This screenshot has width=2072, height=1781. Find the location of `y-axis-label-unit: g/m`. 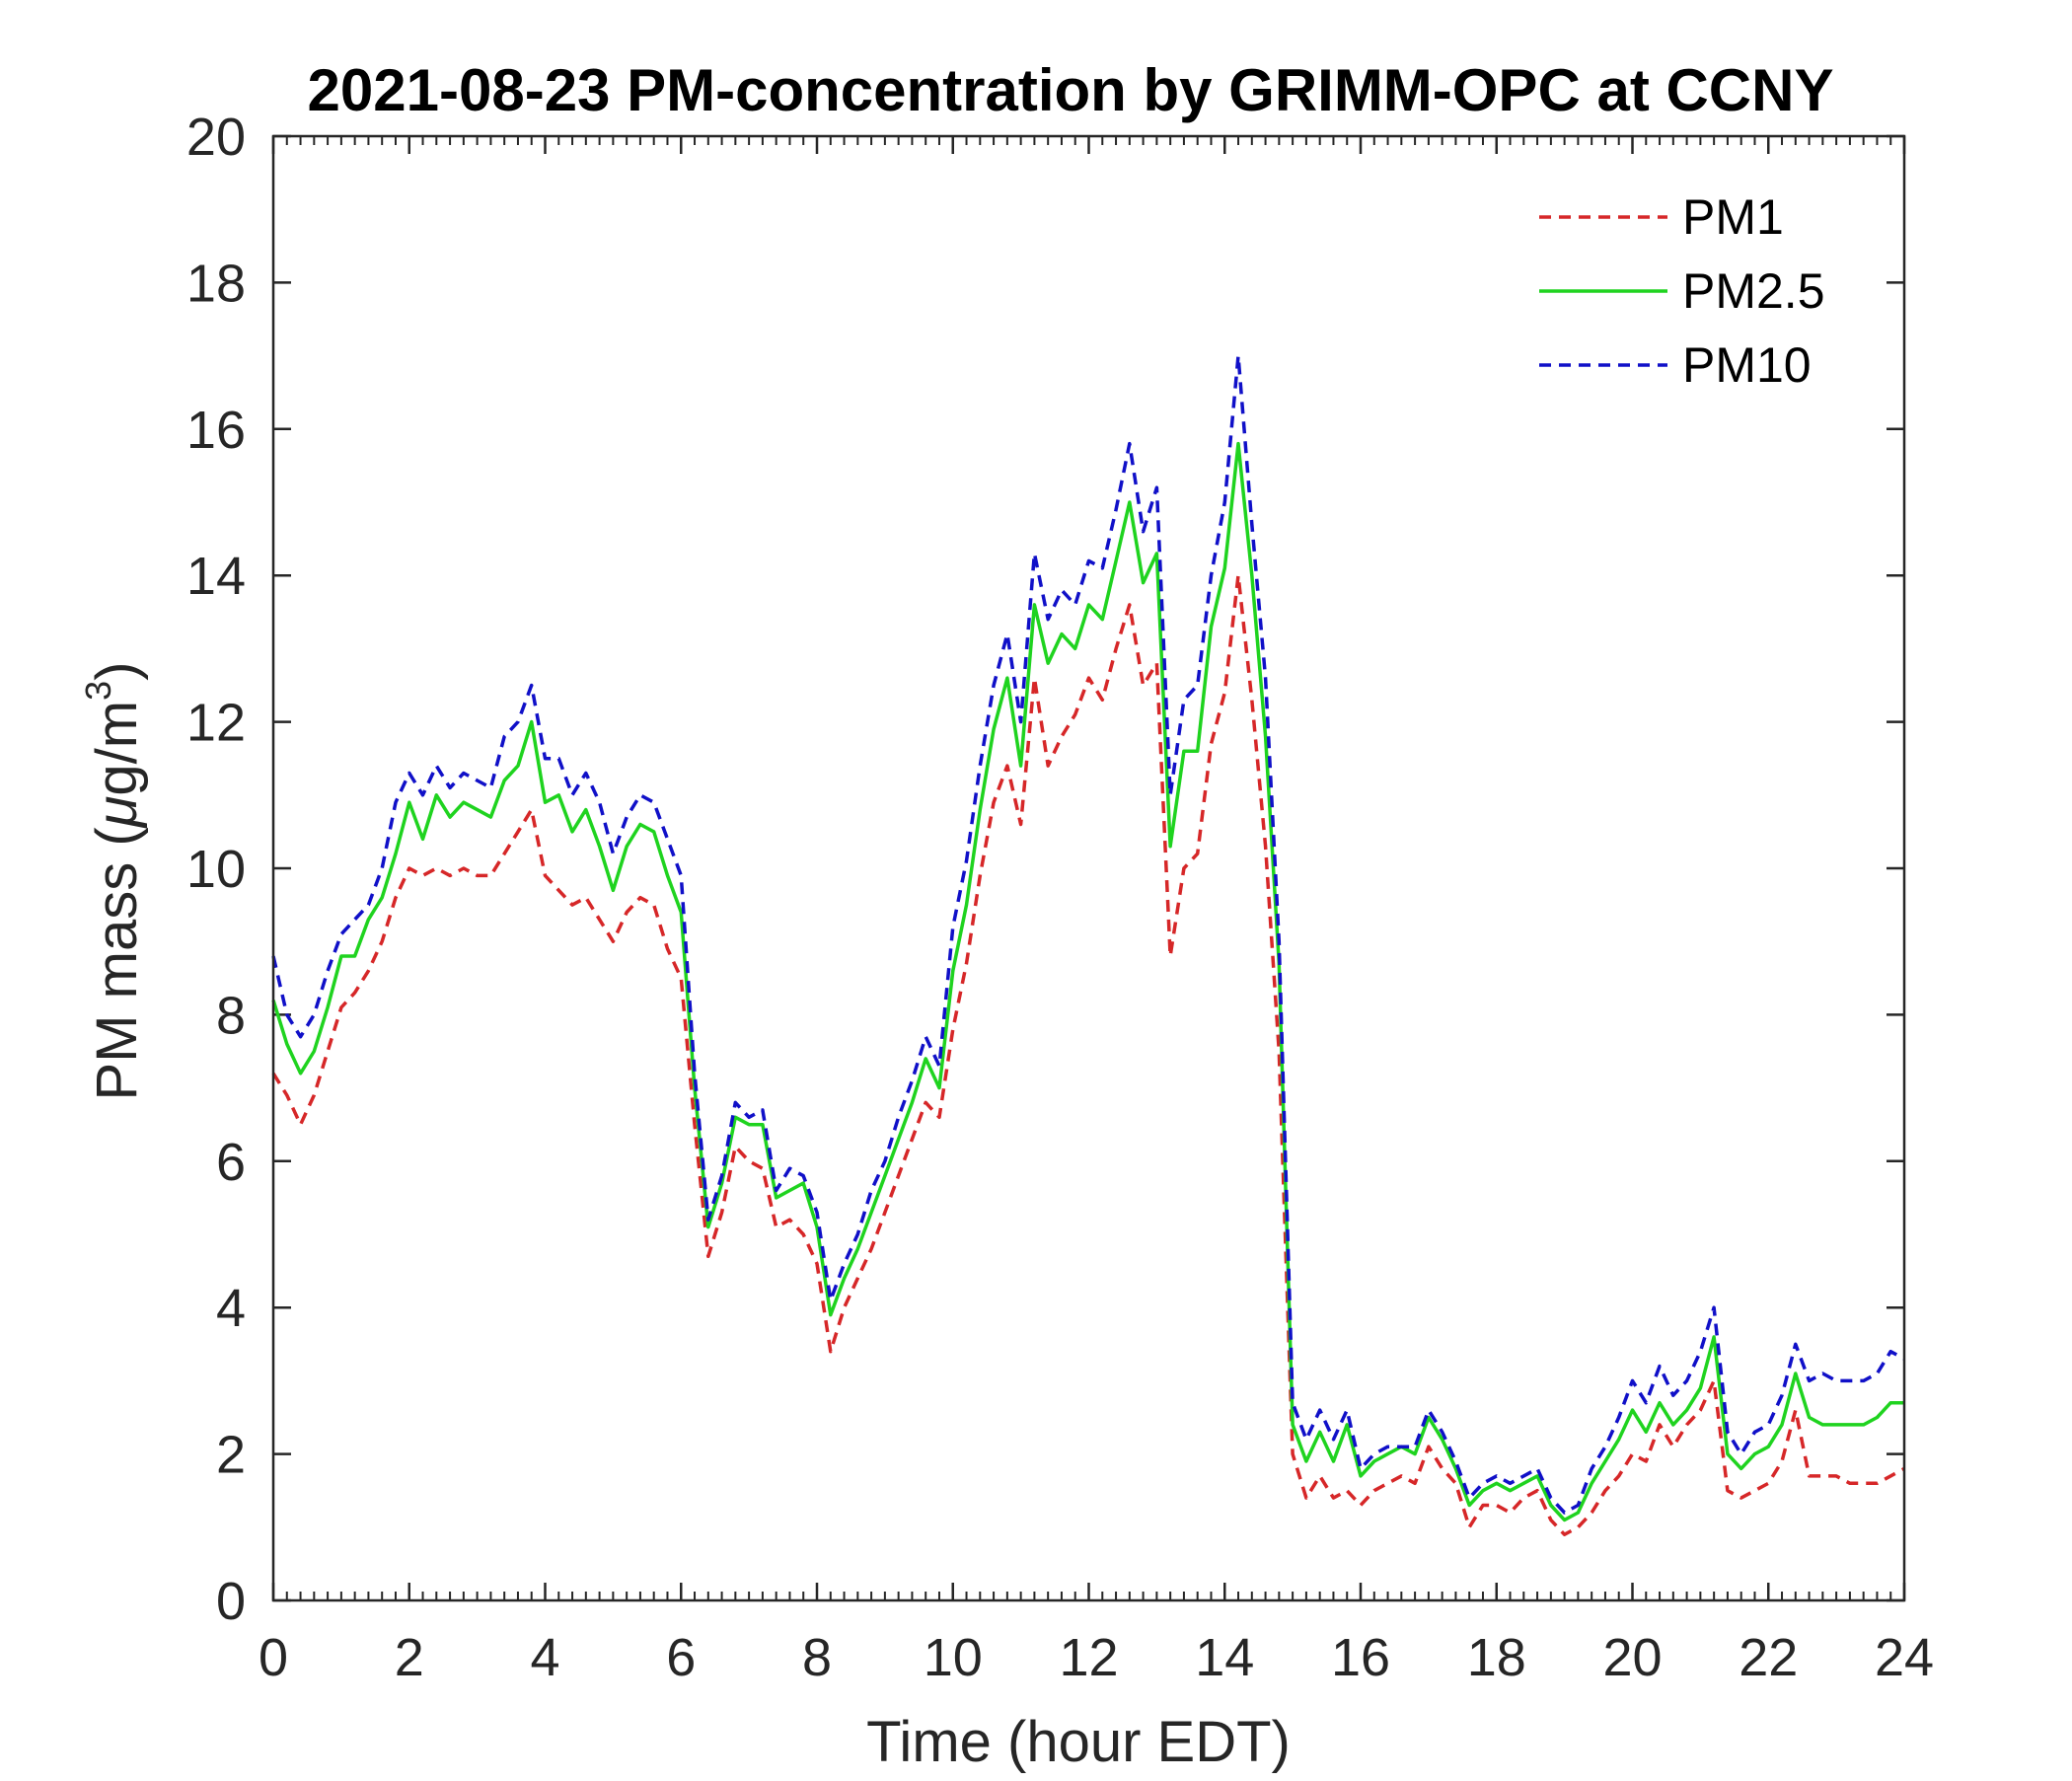

y-axis-label-unit: g/m is located at coordinates (117, 748).